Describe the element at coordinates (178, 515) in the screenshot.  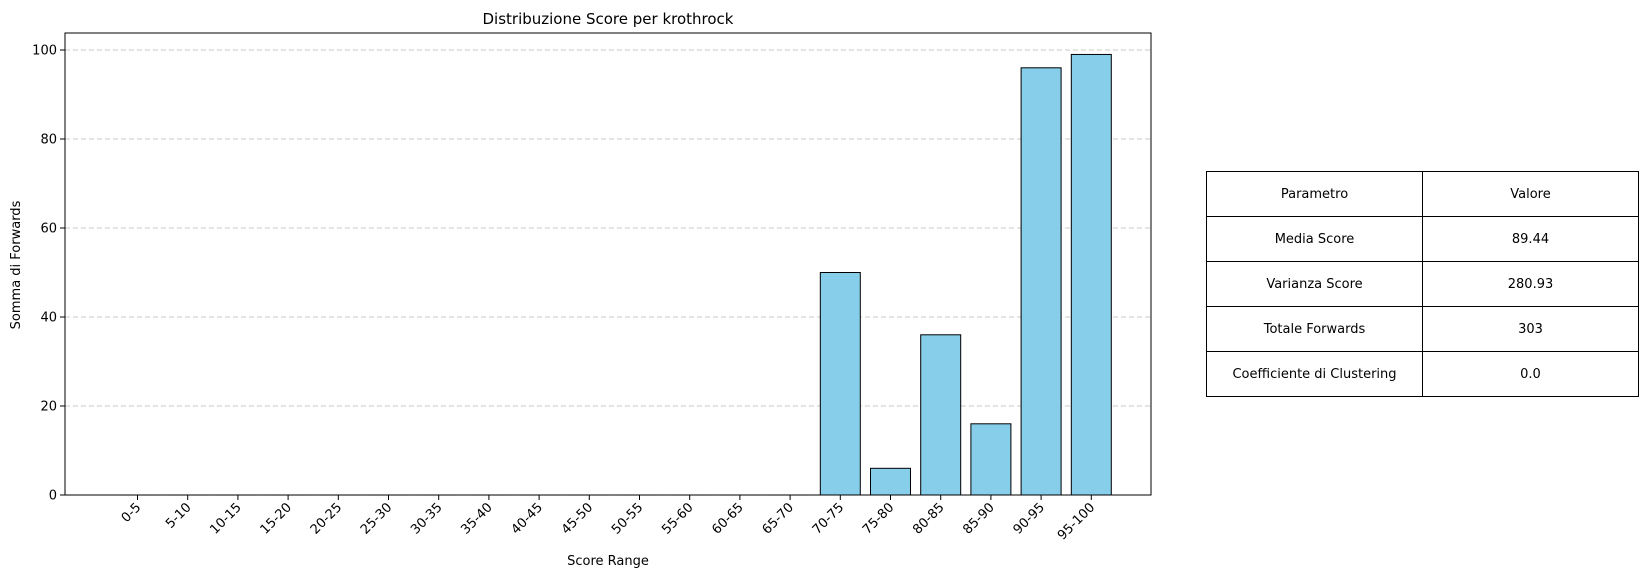
I see `x-tick-label: 5-10` at that location.